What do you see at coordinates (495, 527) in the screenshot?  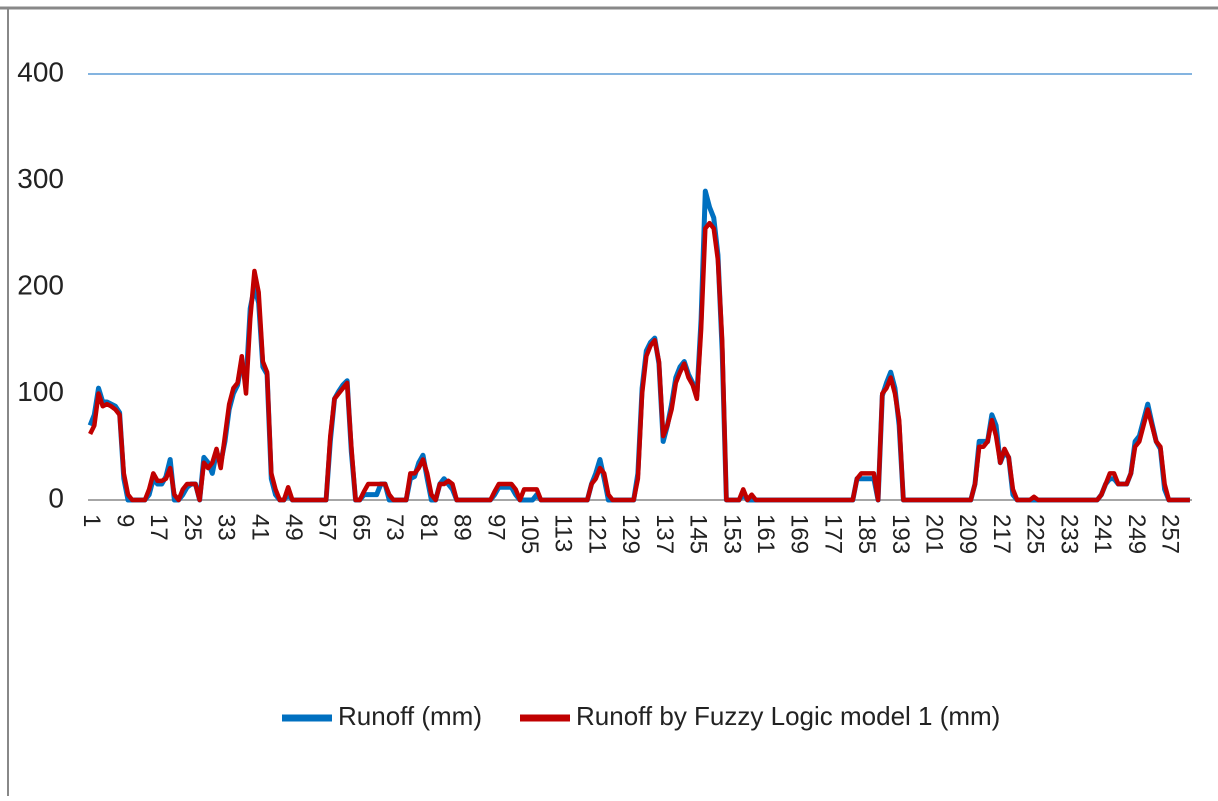 I see `x-tick-label: 97` at bounding box center [495, 527].